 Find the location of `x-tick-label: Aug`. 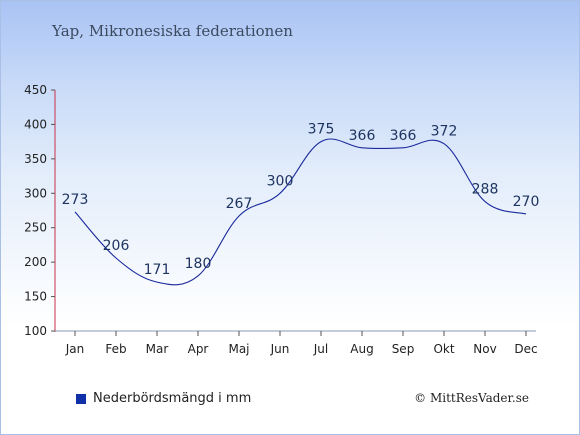

x-tick-label: Aug is located at coordinates (361, 349).